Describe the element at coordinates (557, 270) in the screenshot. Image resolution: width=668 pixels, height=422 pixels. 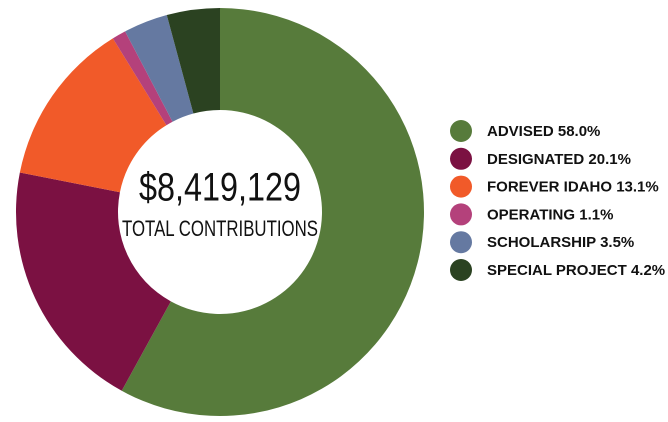
I see `legend-name: SPECIAL PROJECT` at that location.